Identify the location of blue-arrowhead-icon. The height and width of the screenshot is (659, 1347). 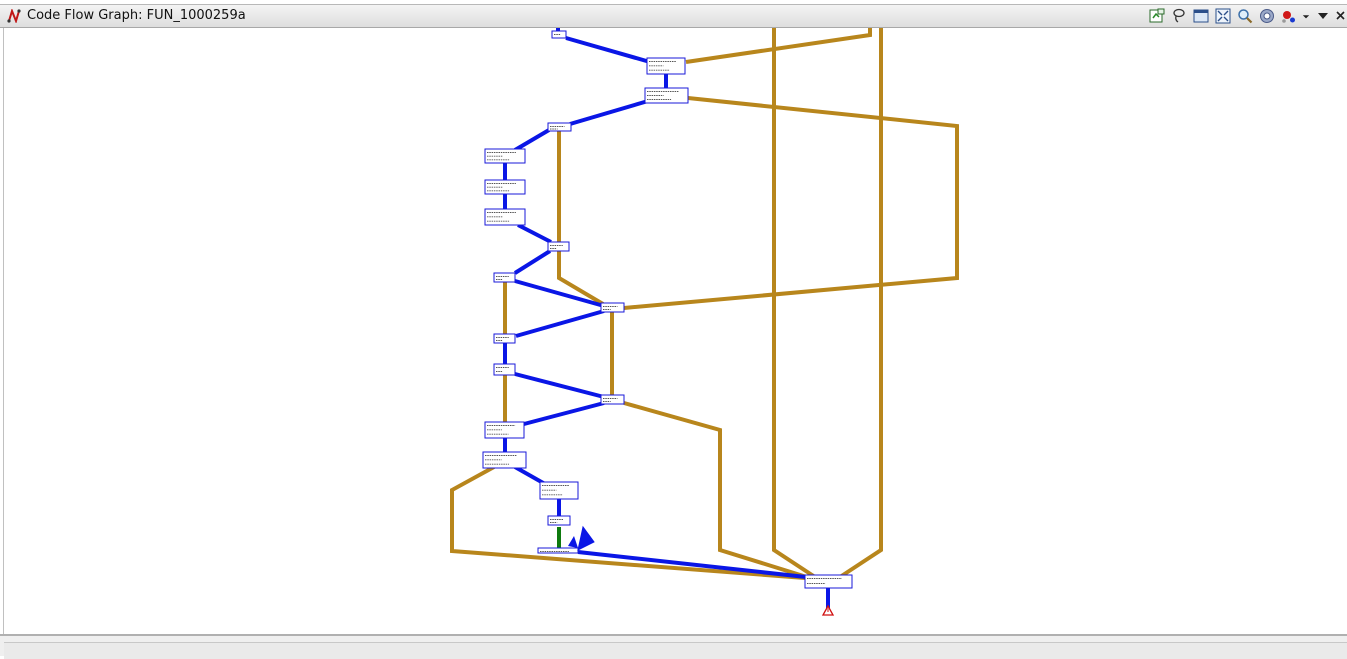
(586, 538).